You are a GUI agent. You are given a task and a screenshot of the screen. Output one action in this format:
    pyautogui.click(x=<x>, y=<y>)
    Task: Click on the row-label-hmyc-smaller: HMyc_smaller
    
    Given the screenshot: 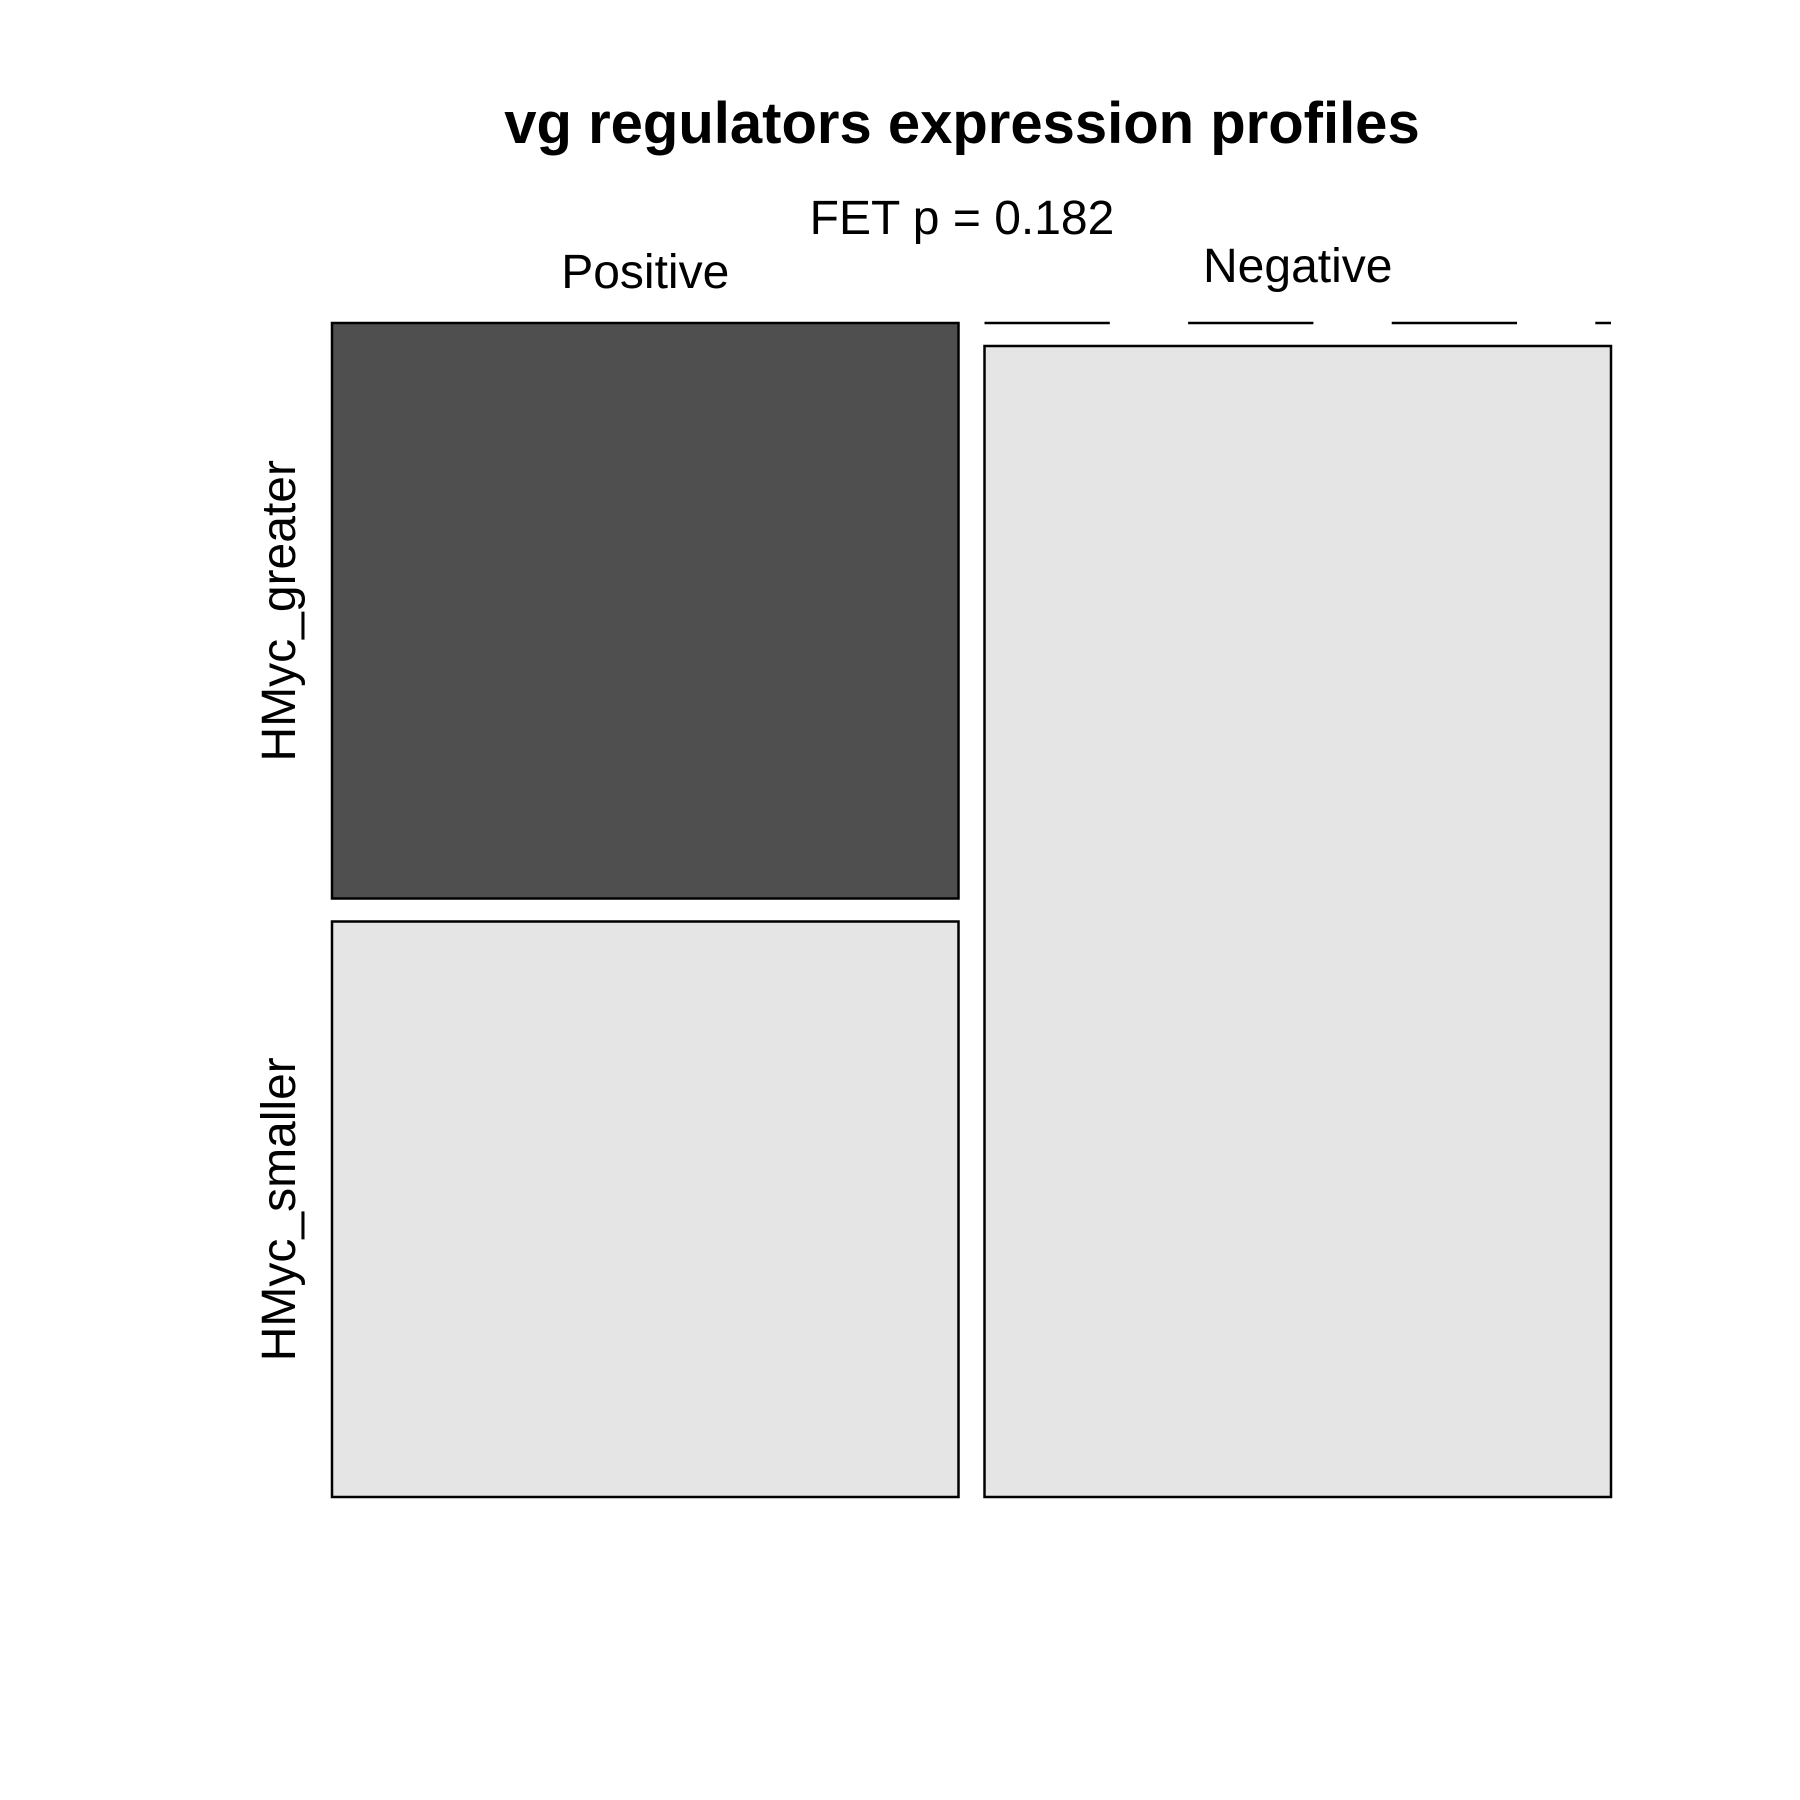 What is the action you would take?
    pyautogui.click(x=279, y=1209)
    